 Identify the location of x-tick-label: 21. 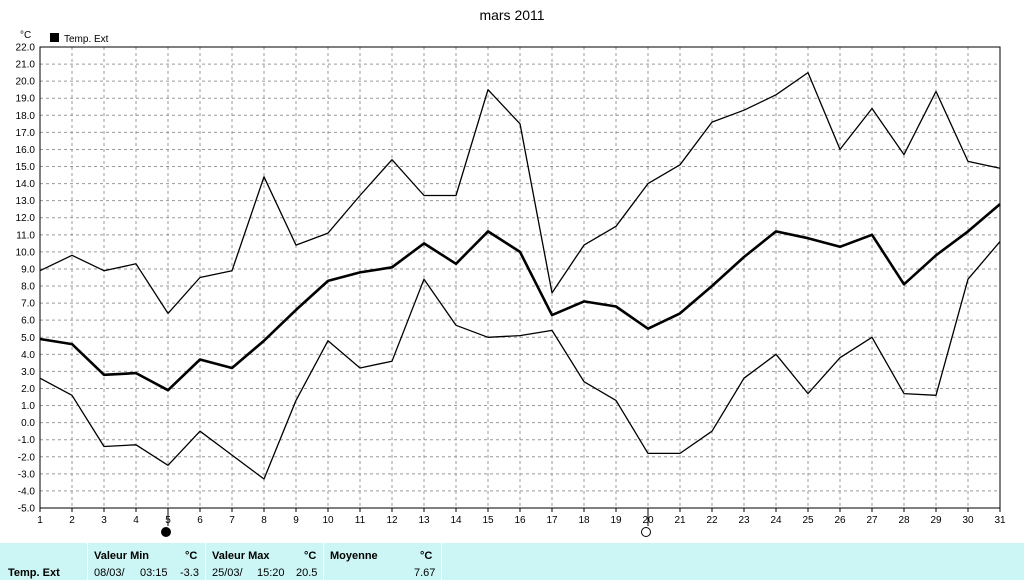
(680, 520).